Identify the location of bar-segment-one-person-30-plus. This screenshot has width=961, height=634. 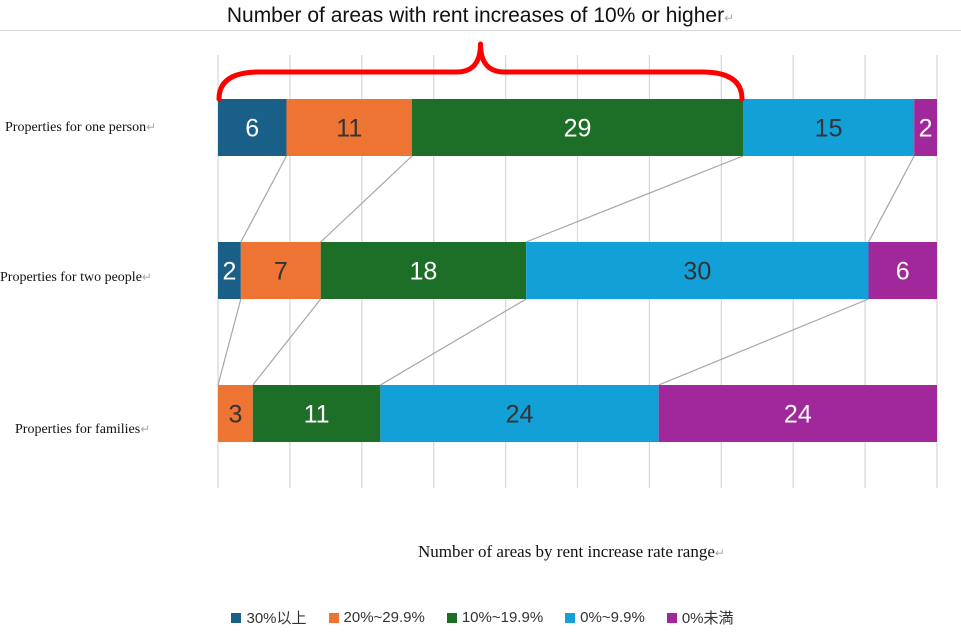
(252, 127).